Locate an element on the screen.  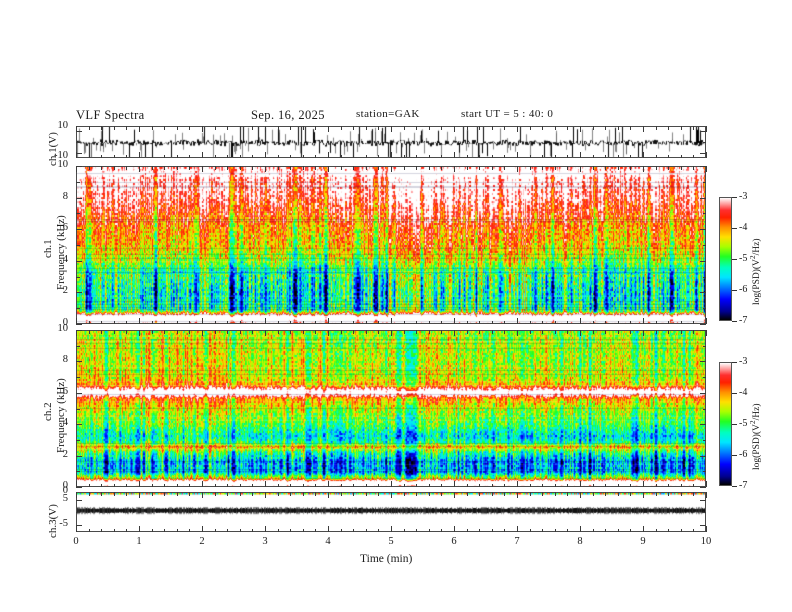
colorbar-ch1-tick is located at coordinates (734, 290).